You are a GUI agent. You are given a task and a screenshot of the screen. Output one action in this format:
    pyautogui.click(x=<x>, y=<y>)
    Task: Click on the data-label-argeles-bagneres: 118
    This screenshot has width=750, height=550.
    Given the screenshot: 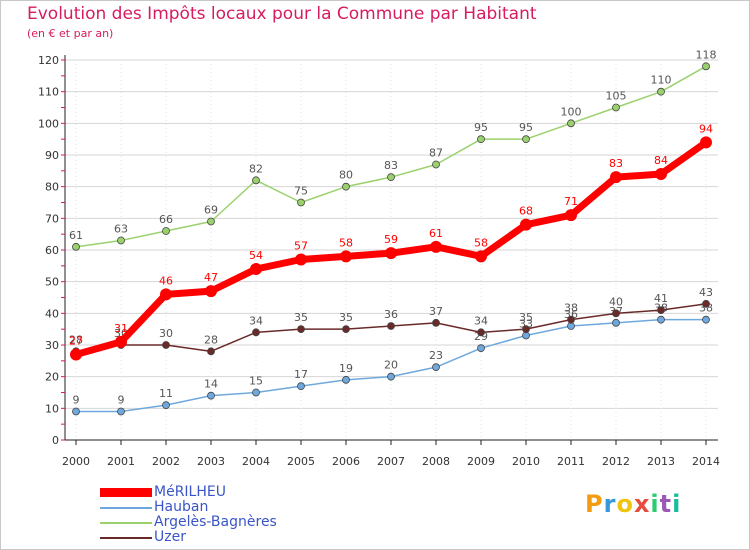 What is the action you would take?
    pyautogui.click(x=706, y=54)
    